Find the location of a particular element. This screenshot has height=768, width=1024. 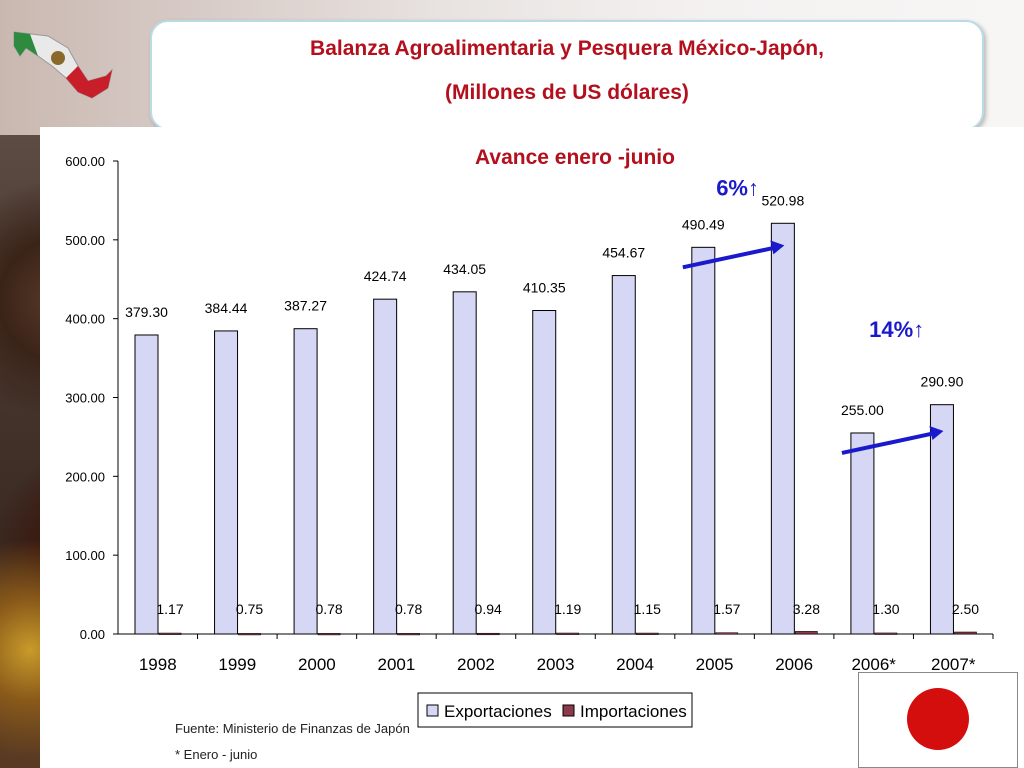

data-label-importaciones: 3.28 is located at coordinates (806, 609).